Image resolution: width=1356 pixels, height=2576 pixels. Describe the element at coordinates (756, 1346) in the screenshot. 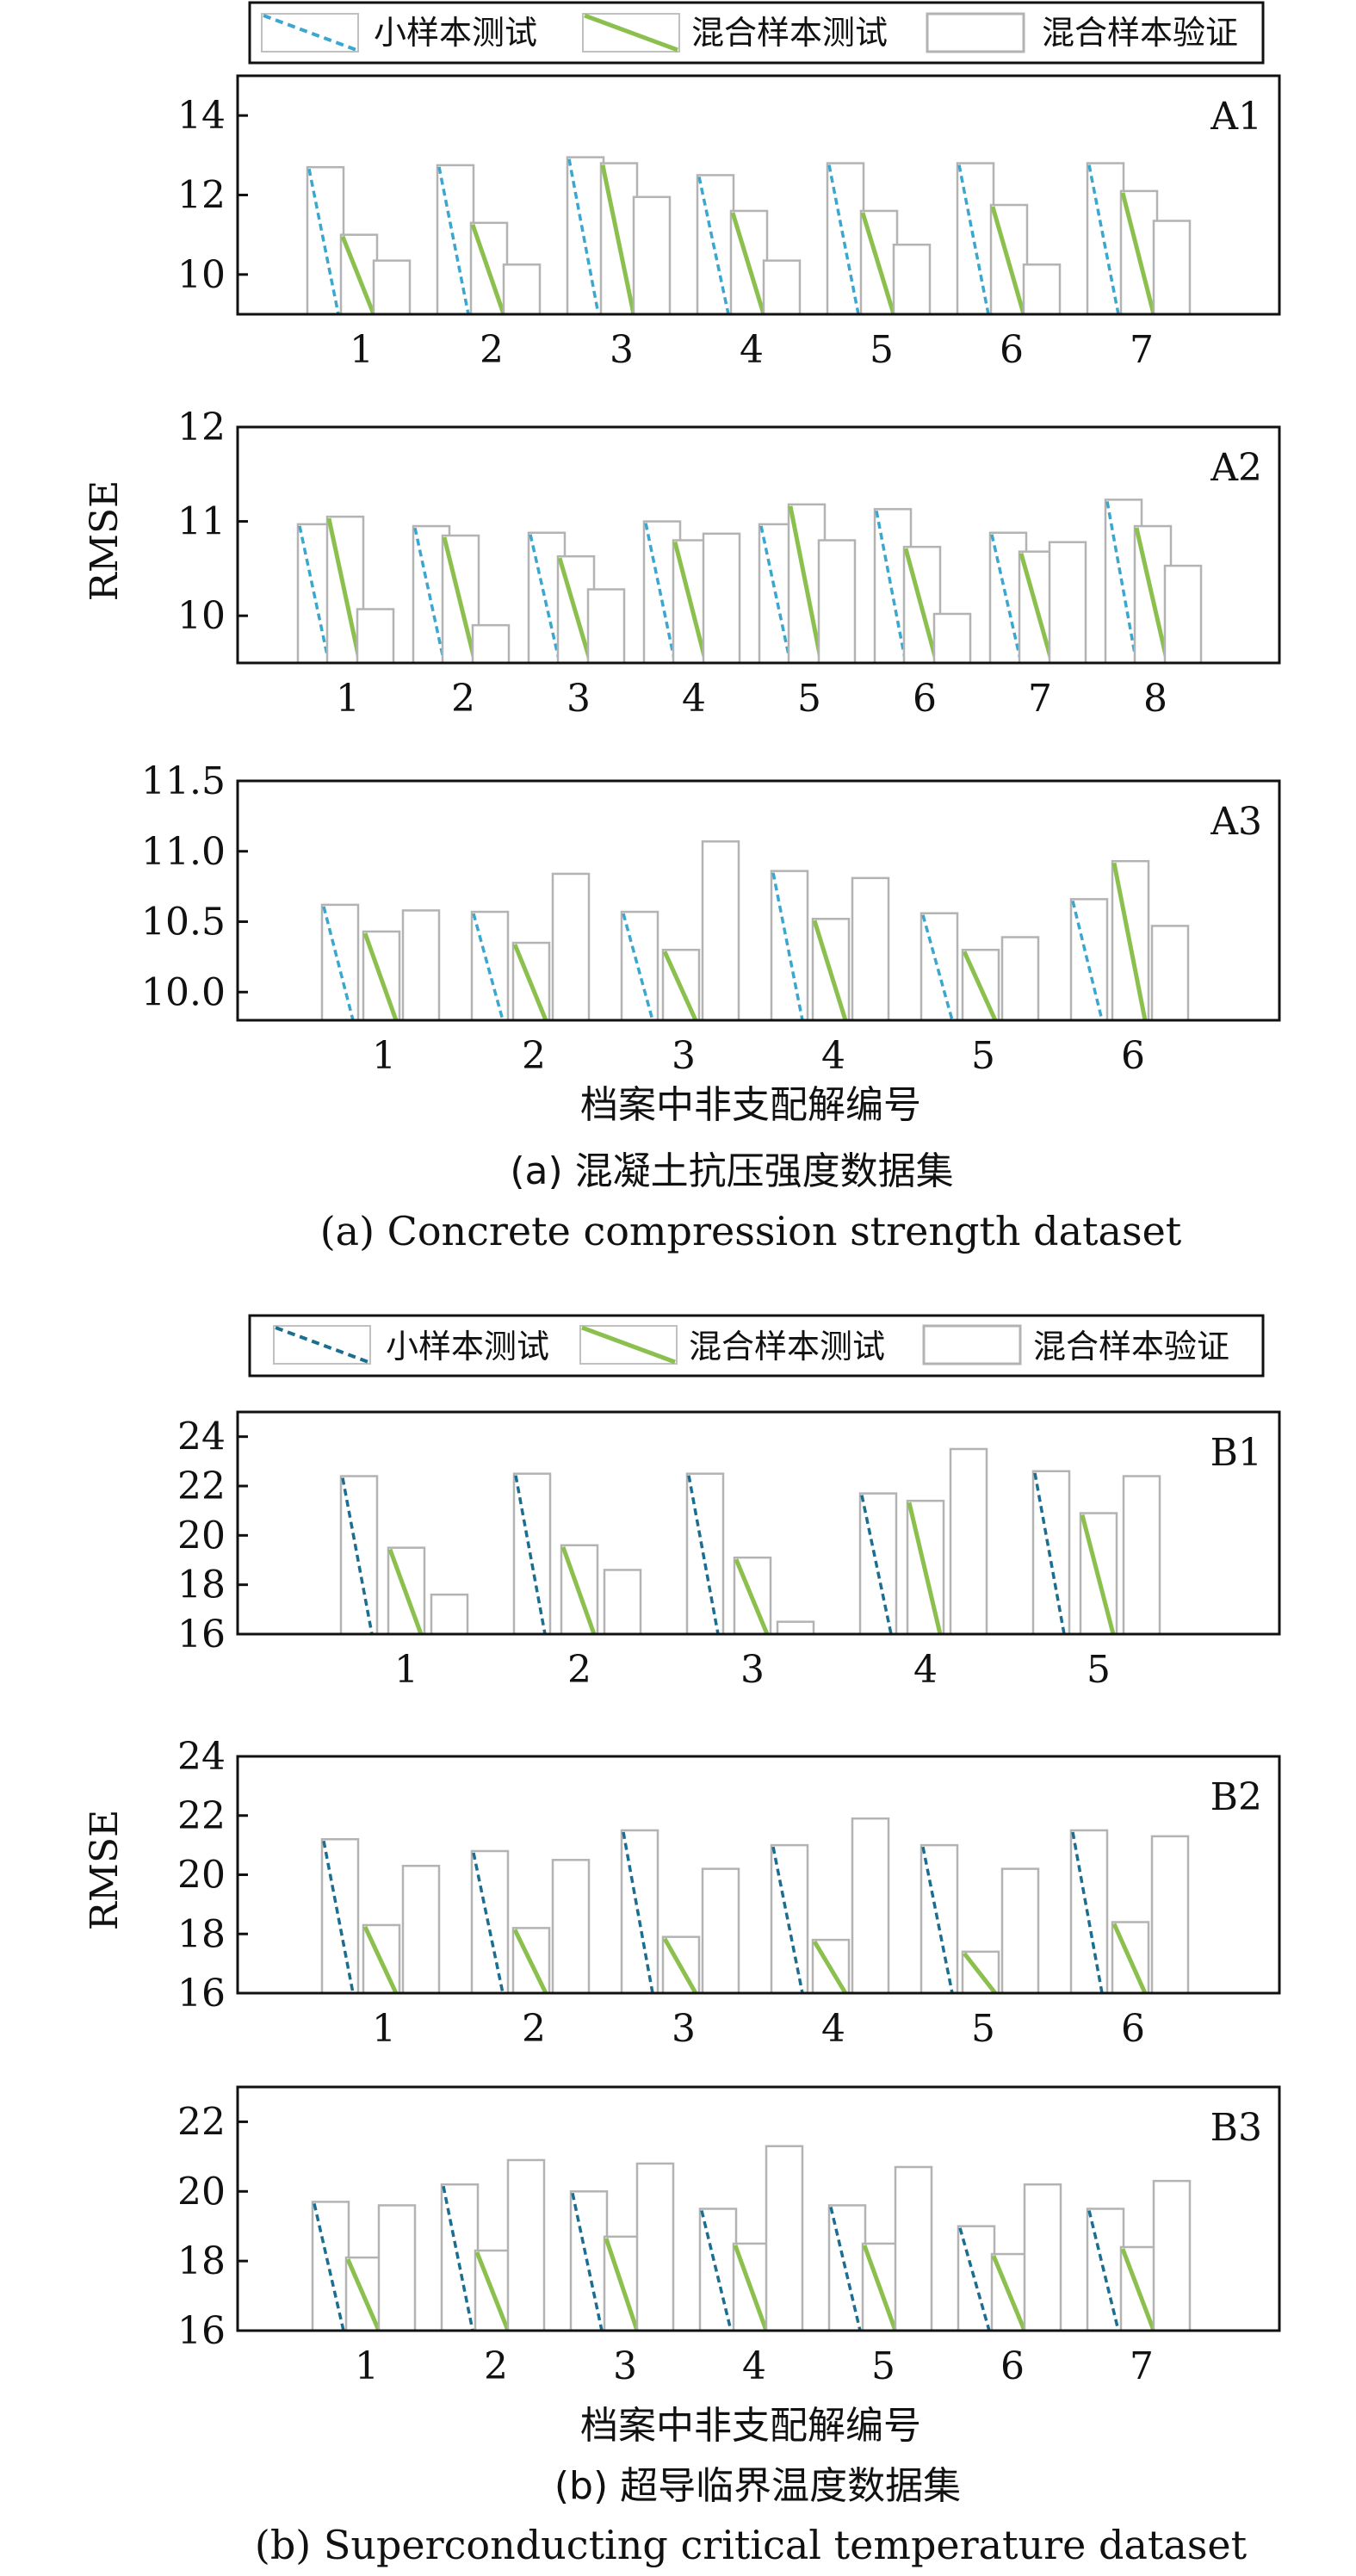

I see `legend-b: 小样本测试 混合样本测试 混合样本验证` at that location.